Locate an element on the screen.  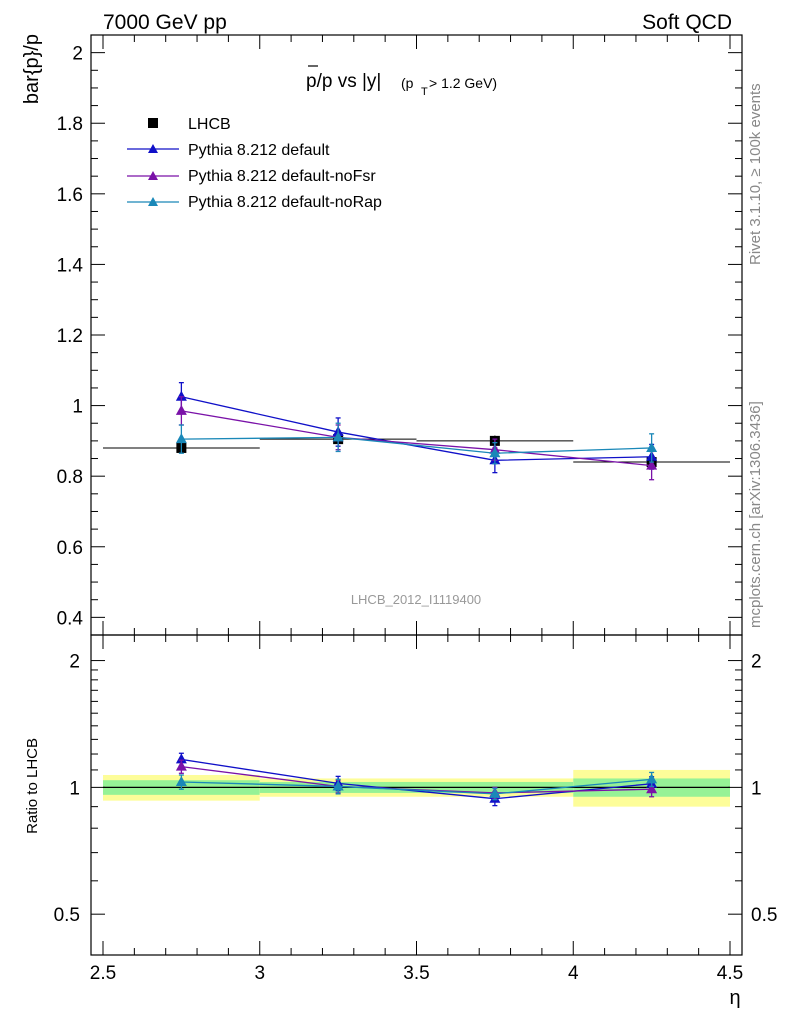
ratio-ytick-label-left: 2 is located at coordinates (74, 662).